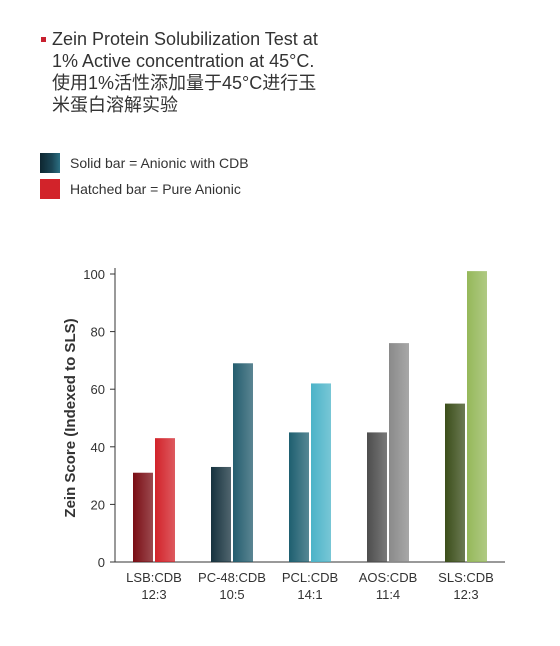 The width and height of the screenshot is (560, 646). I want to click on legend-item-hatched: Hatched bar = Pure Anionic, so click(144, 189).